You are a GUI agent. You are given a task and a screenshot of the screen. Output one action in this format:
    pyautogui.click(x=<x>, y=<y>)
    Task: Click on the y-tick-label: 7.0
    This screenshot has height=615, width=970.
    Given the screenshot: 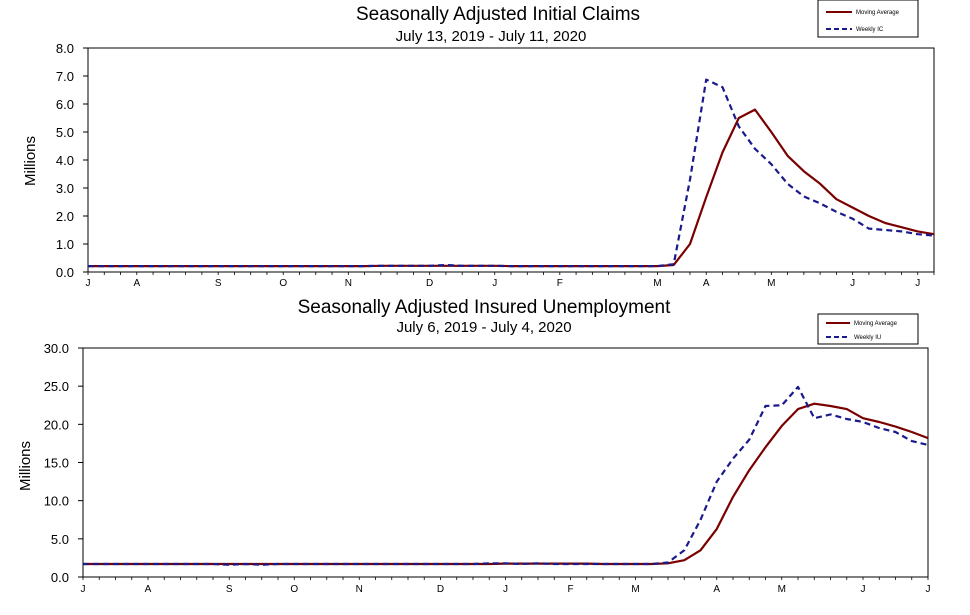 What is the action you would take?
    pyautogui.click(x=65, y=76)
    